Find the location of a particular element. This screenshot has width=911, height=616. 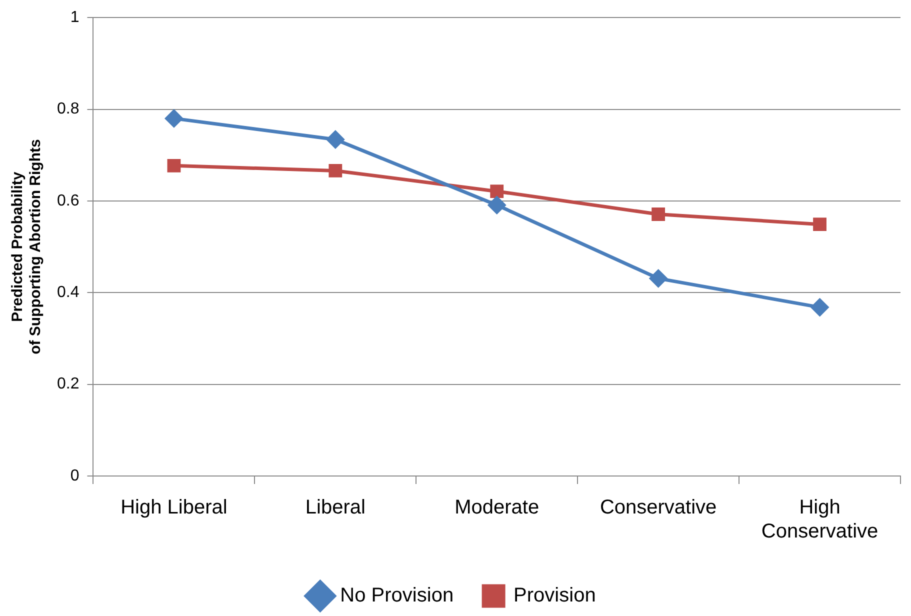

x-tick-label: Conservative is located at coordinates (658, 507).